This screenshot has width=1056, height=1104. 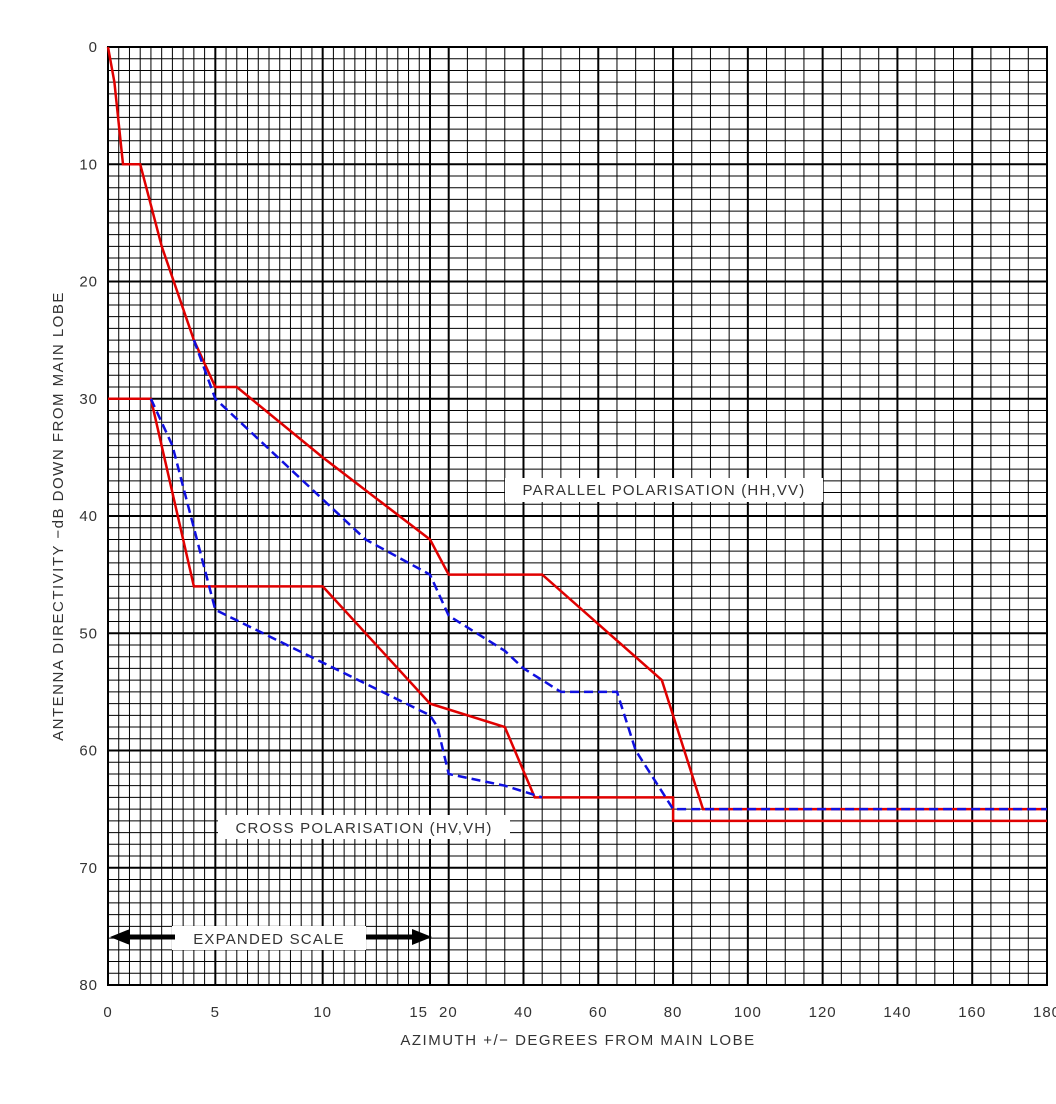 What do you see at coordinates (422, 937) in the screenshot?
I see `arrow-right-icon` at bounding box center [422, 937].